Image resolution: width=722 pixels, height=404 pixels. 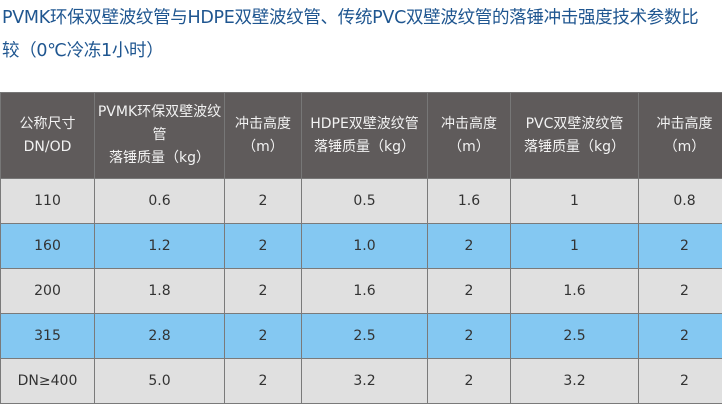 What do you see at coordinates (365, 136) in the screenshot?
I see `header-hdpe-weight: HDPE双壁波纹管落锤质量（kg）` at bounding box center [365, 136].